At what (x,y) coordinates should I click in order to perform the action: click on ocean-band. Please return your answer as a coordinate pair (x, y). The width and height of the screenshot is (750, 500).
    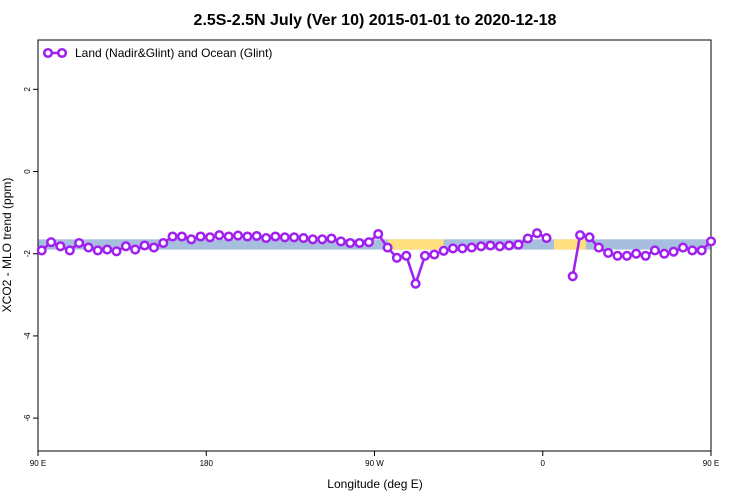
    Looking at the image, I should click on (374, 244).